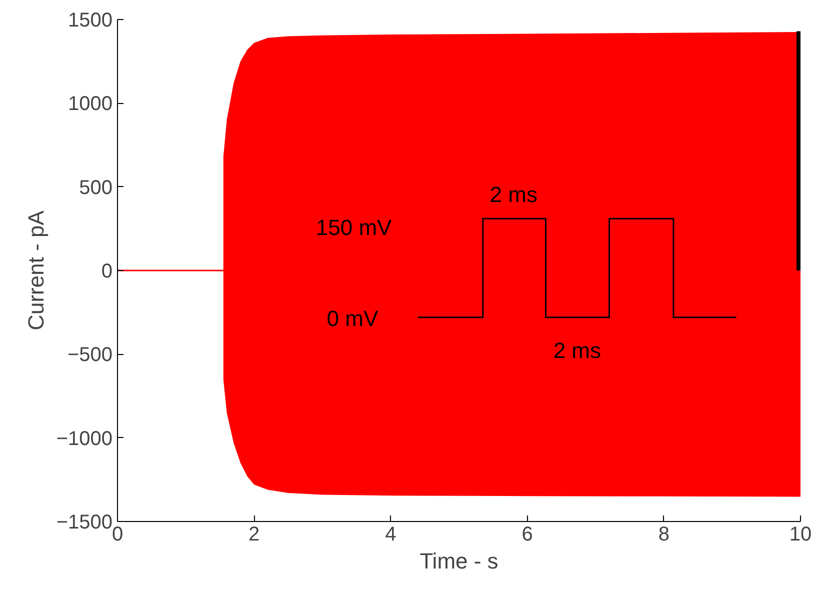 The width and height of the screenshot is (816, 596). What do you see at coordinates (664, 535) in the screenshot?
I see `x-tick-label: 8` at bounding box center [664, 535].